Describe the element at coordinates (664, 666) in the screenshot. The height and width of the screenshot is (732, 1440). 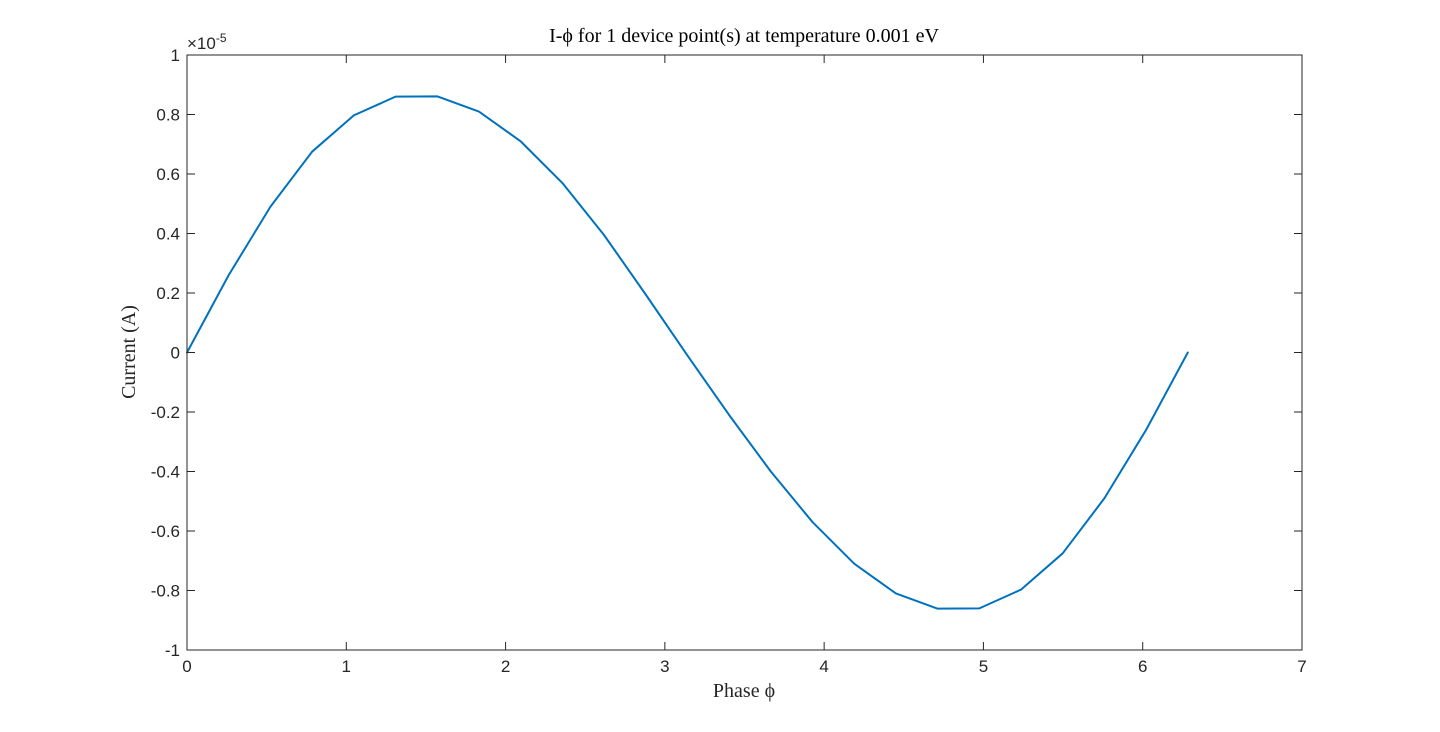
I see `x-tick-label: 3` at that location.